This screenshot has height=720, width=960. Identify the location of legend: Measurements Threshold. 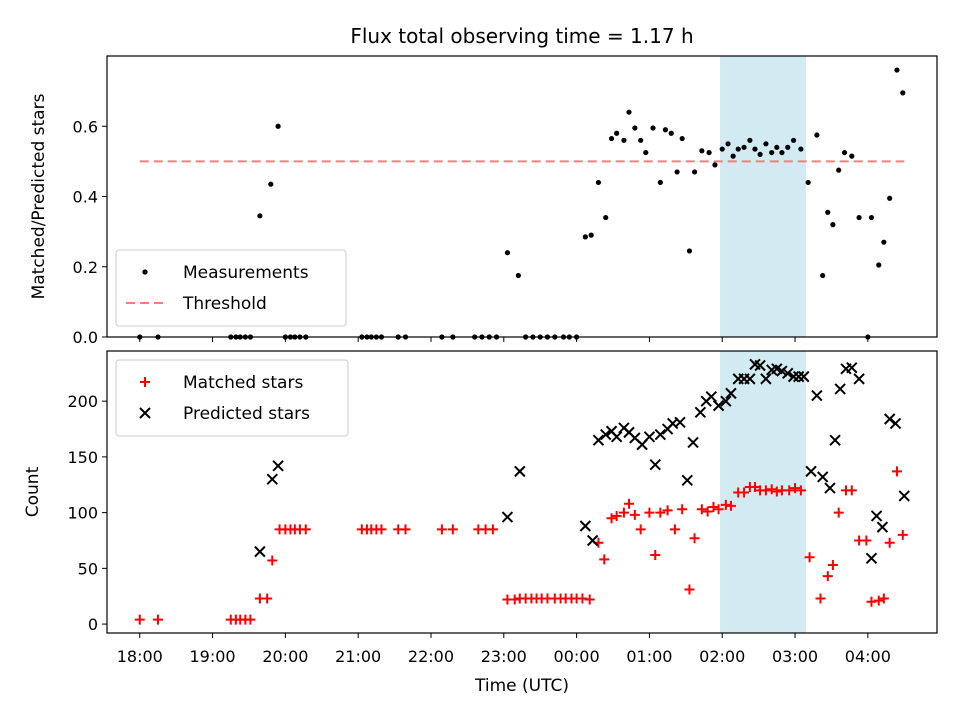
(231, 288).